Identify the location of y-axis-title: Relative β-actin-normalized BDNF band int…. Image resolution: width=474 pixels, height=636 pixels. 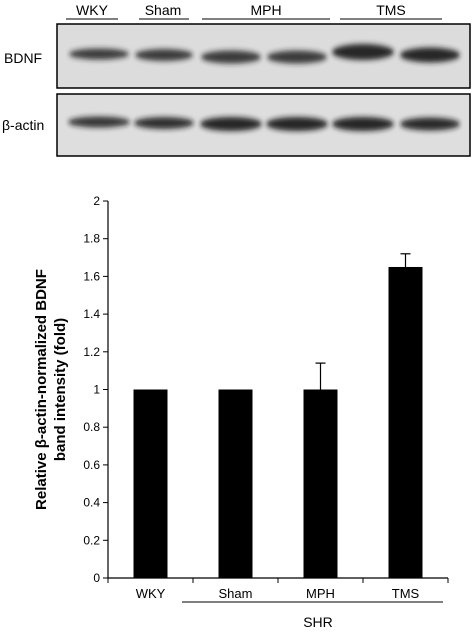
(51, 389).